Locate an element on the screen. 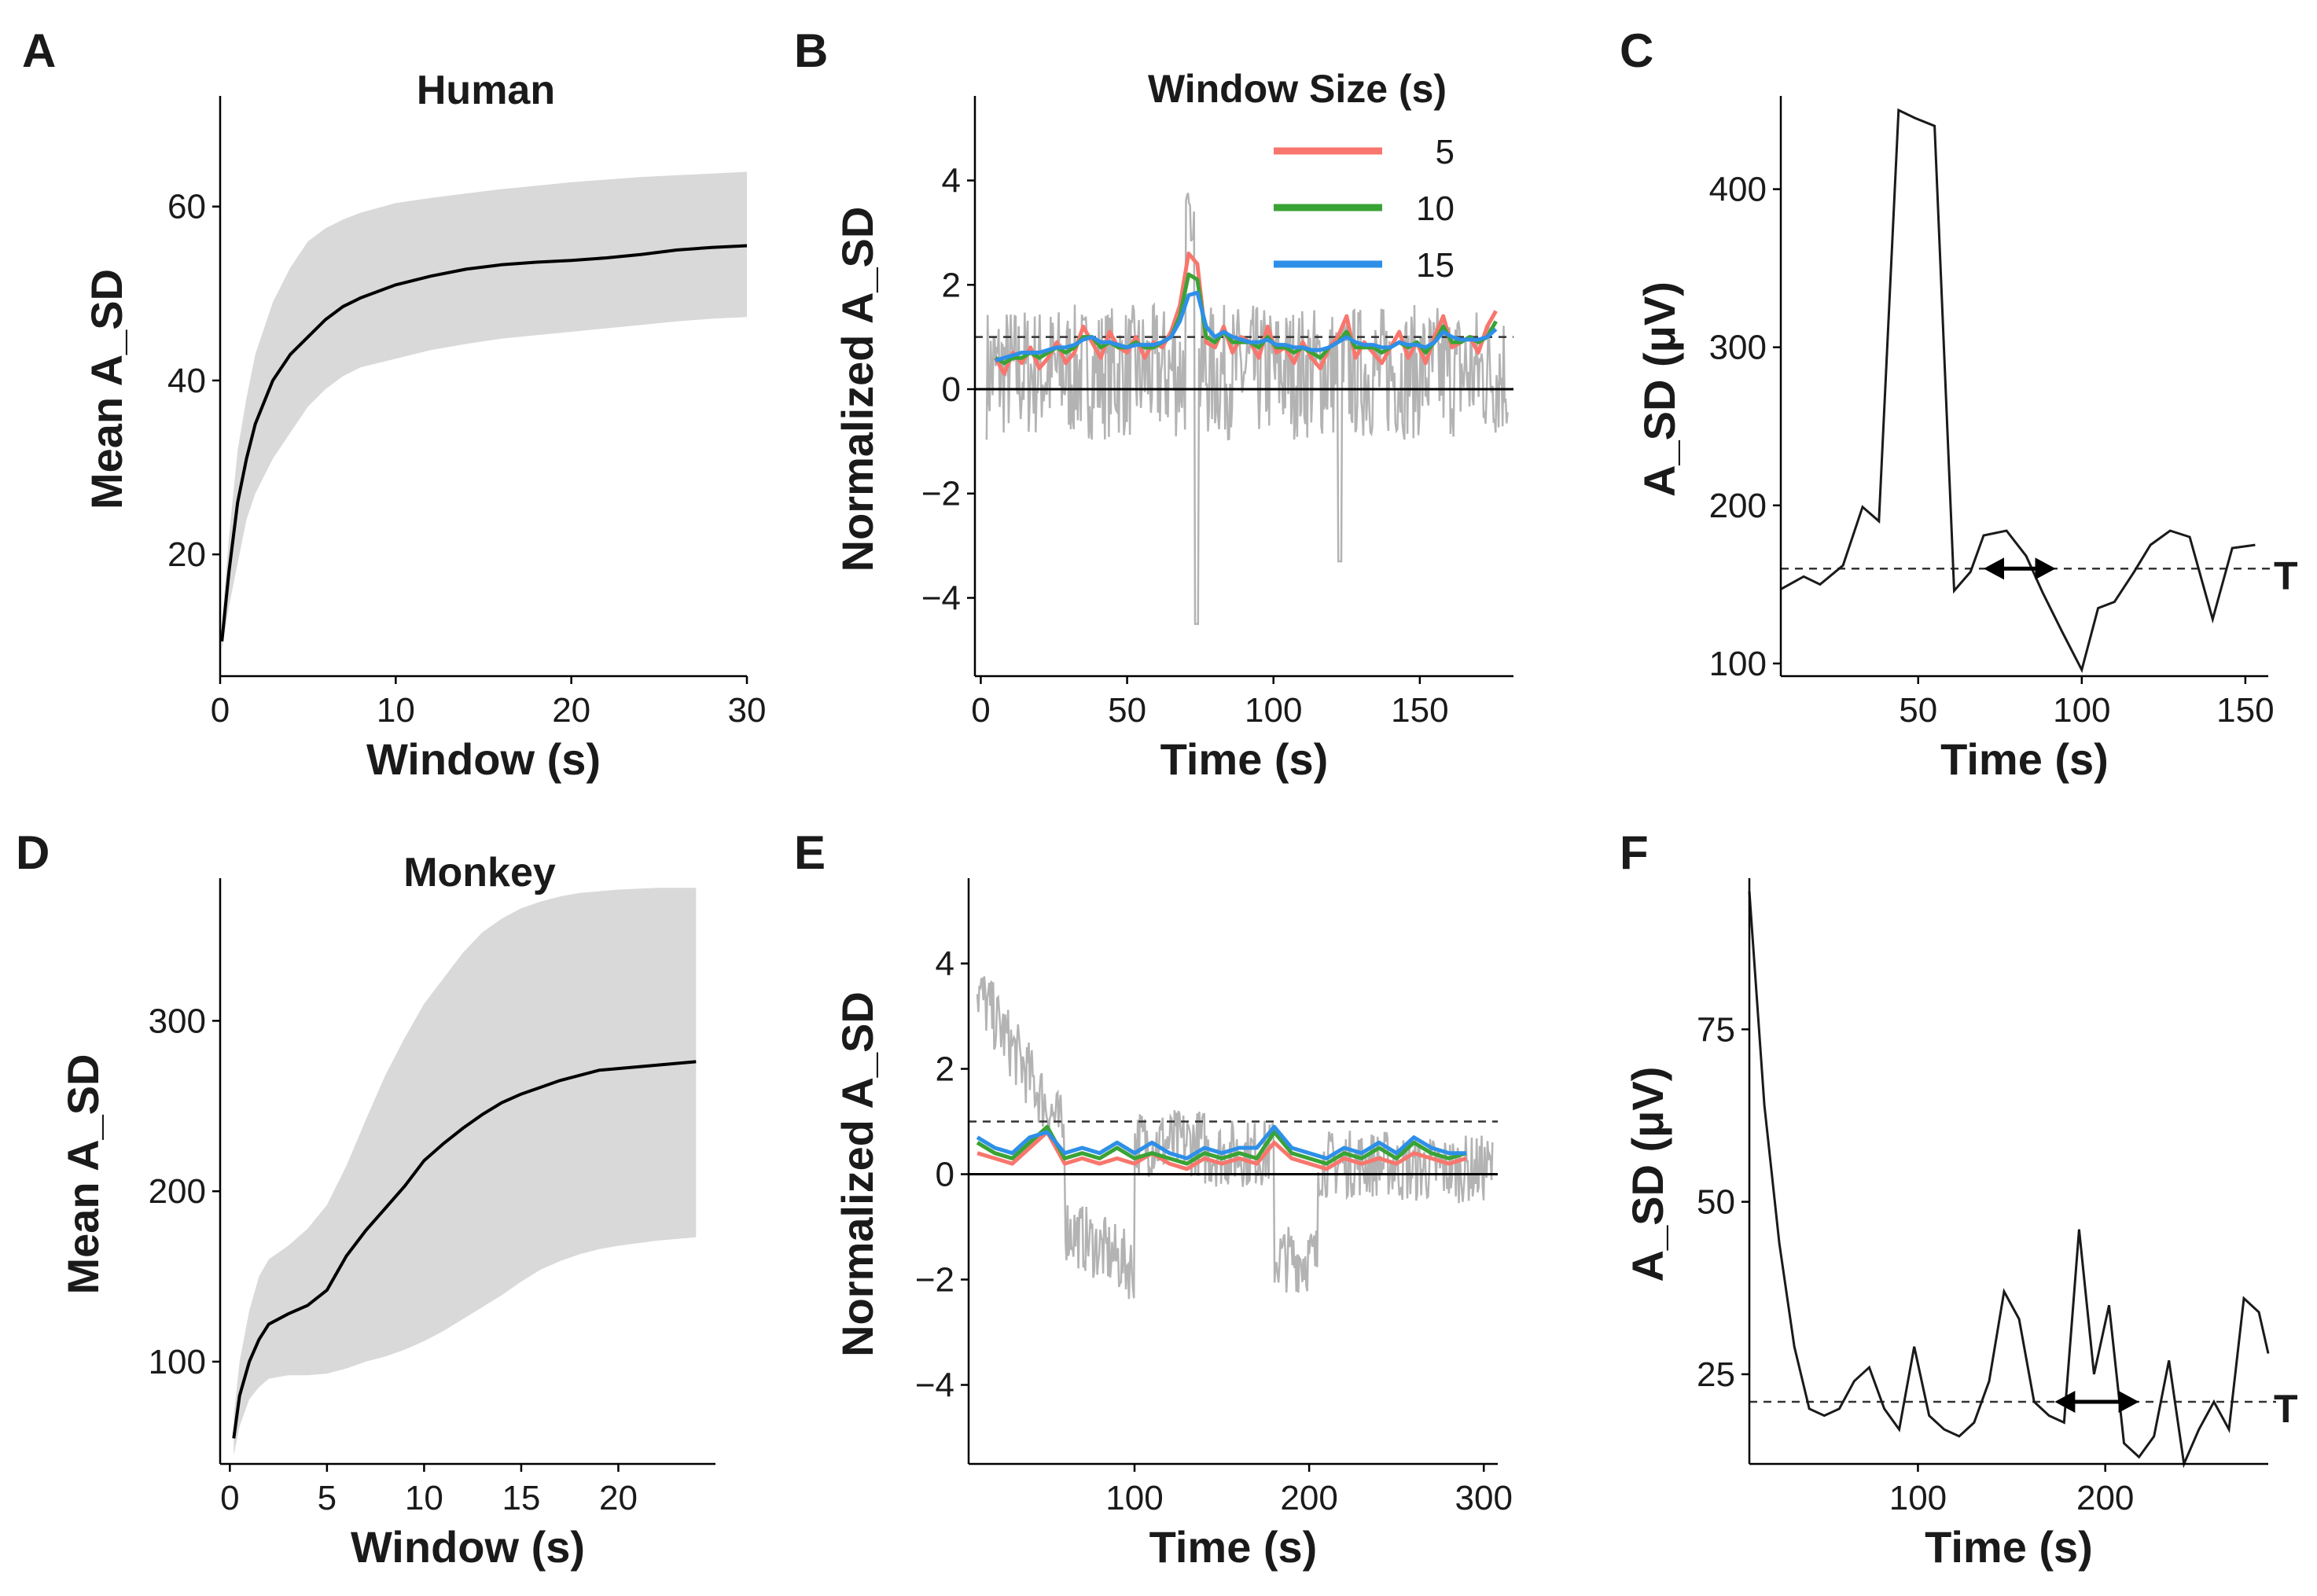 This screenshot has width=2317, height=1596. panel-f-arrow-head-right is located at coordinates (2128, 1402).